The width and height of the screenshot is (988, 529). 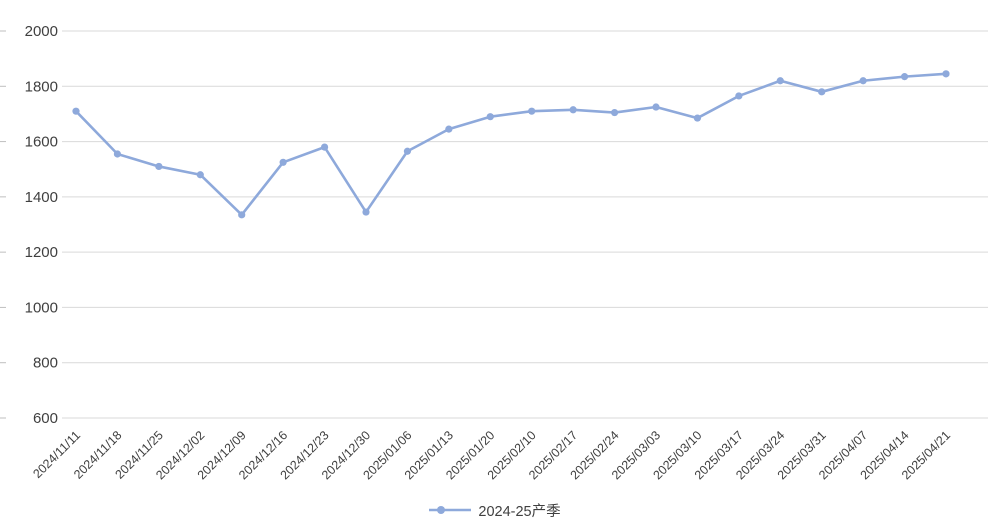 What do you see at coordinates (45, 418) in the screenshot?
I see `y-axis-label: 600` at bounding box center [45, 418].